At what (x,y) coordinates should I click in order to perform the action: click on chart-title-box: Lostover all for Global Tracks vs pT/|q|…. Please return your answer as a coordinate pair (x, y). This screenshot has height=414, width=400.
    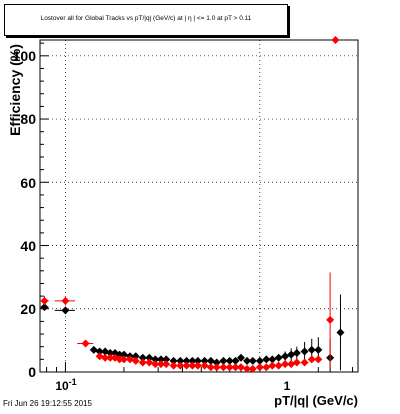
    Looking at the image, I should click on (146, 20).